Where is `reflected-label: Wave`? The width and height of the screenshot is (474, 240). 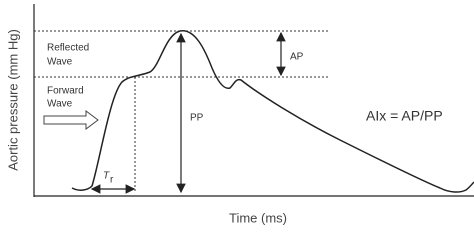 reflected-label: Wave is located at coordinates (60, 62).